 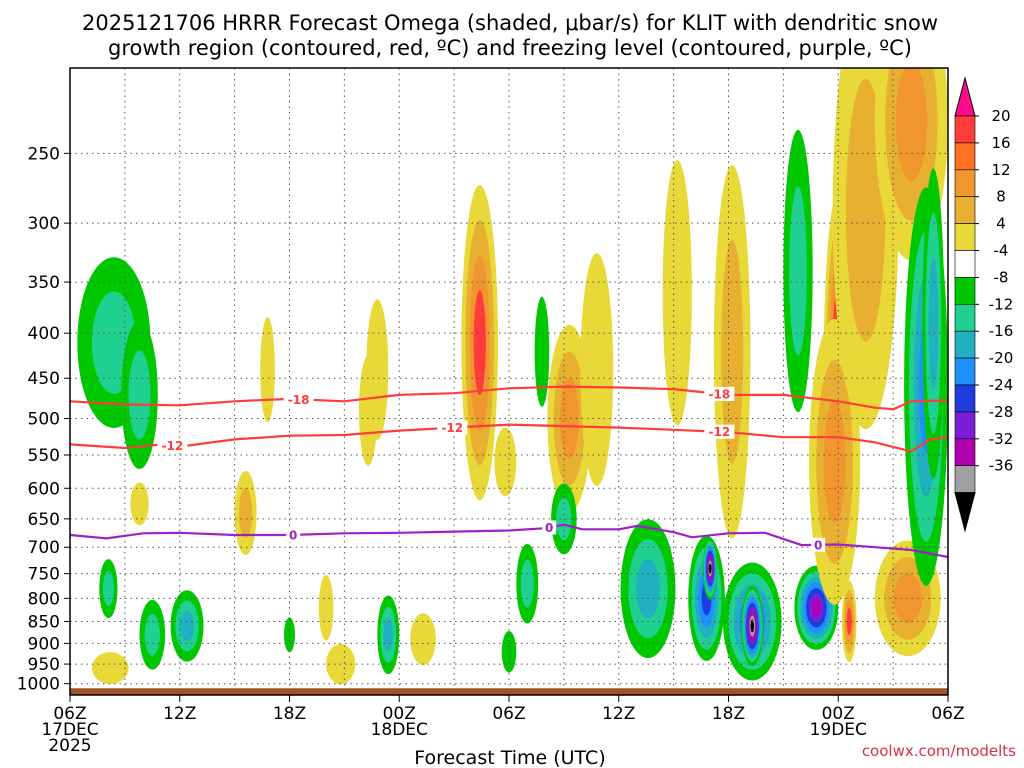 I want to click on y-tick-label: 400, so click(x=44, y=334).